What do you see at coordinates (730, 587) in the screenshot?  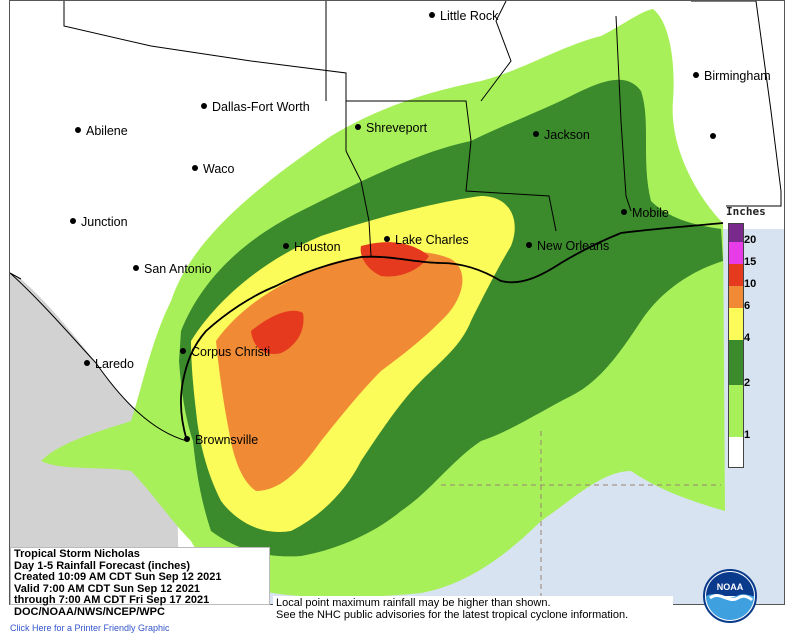 I see `svg-text: NOAA` at bounding box center [730, 587].